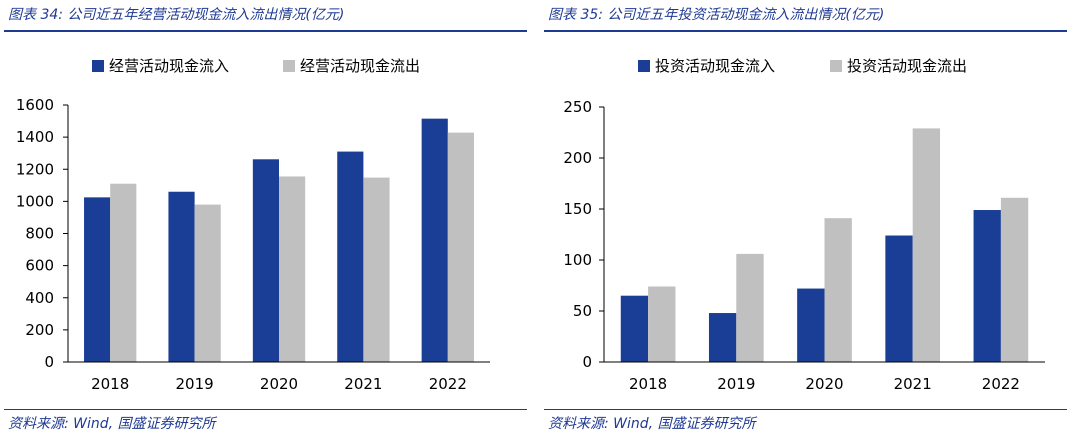  What do you see at coordinates (35, 137) in the screenshot?
I see `y-tick-label: 1400` at bounding box center [35, 137].